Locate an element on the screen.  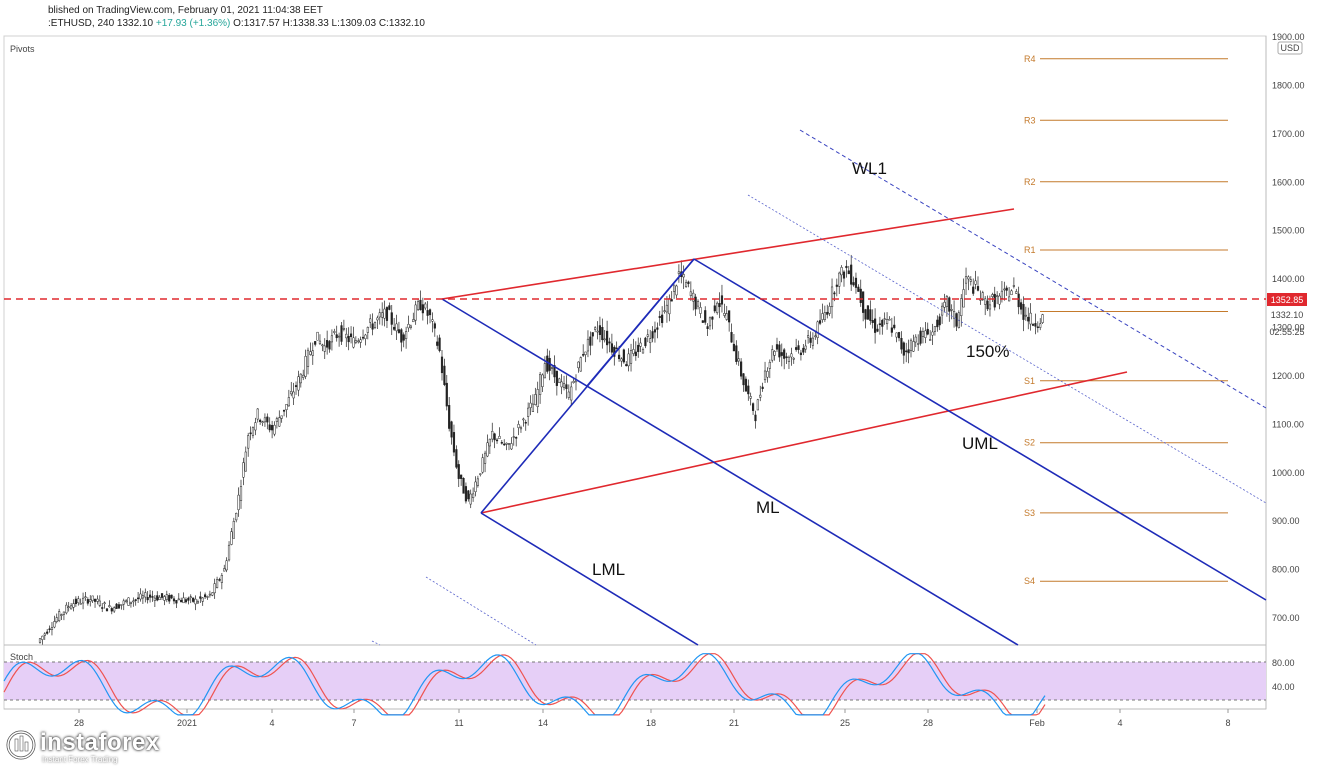
price-change: +17.93 (+1.36%) is located at coordinates (193, 23).